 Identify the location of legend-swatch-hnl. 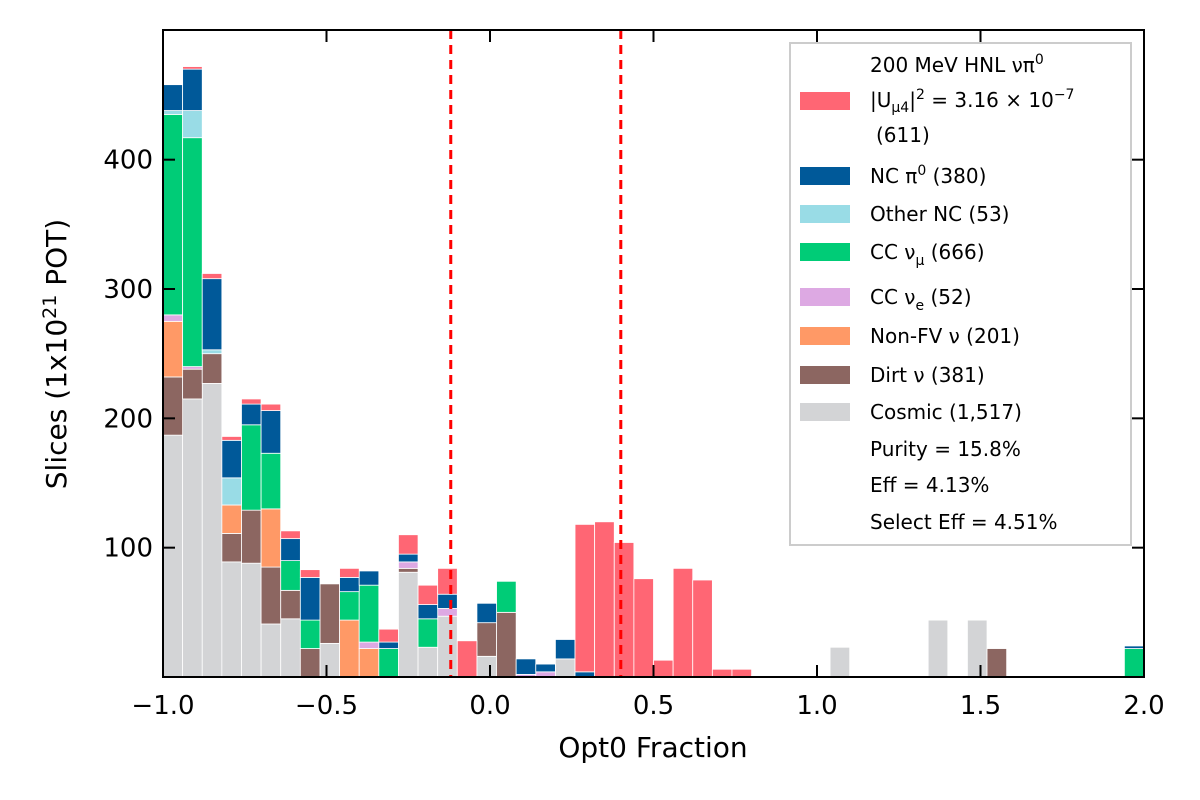
(825, 101).